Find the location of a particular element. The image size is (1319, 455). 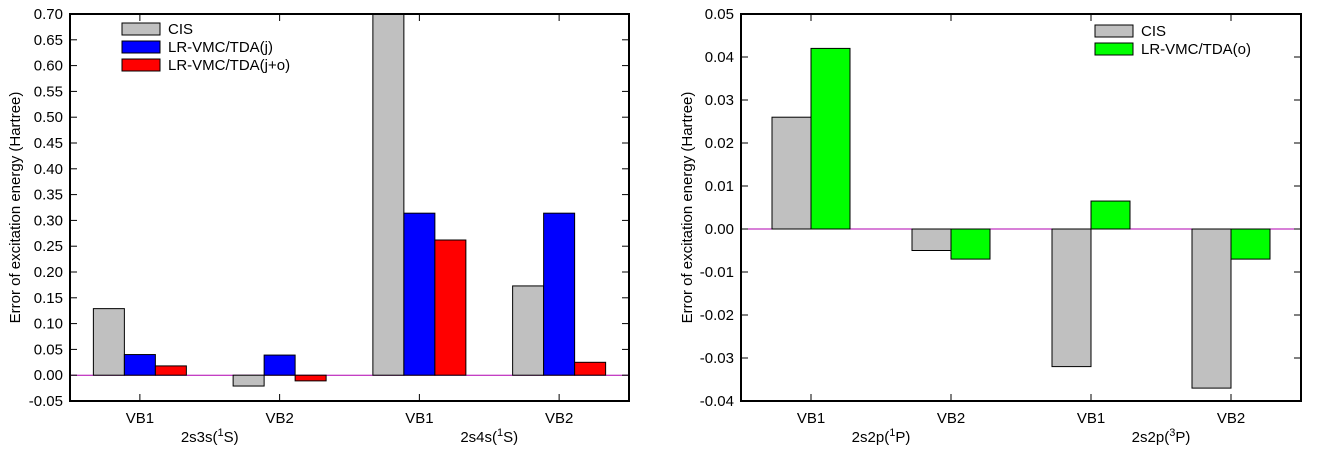

y-tick-label: -0.05 is located at coordinates (46, 401).